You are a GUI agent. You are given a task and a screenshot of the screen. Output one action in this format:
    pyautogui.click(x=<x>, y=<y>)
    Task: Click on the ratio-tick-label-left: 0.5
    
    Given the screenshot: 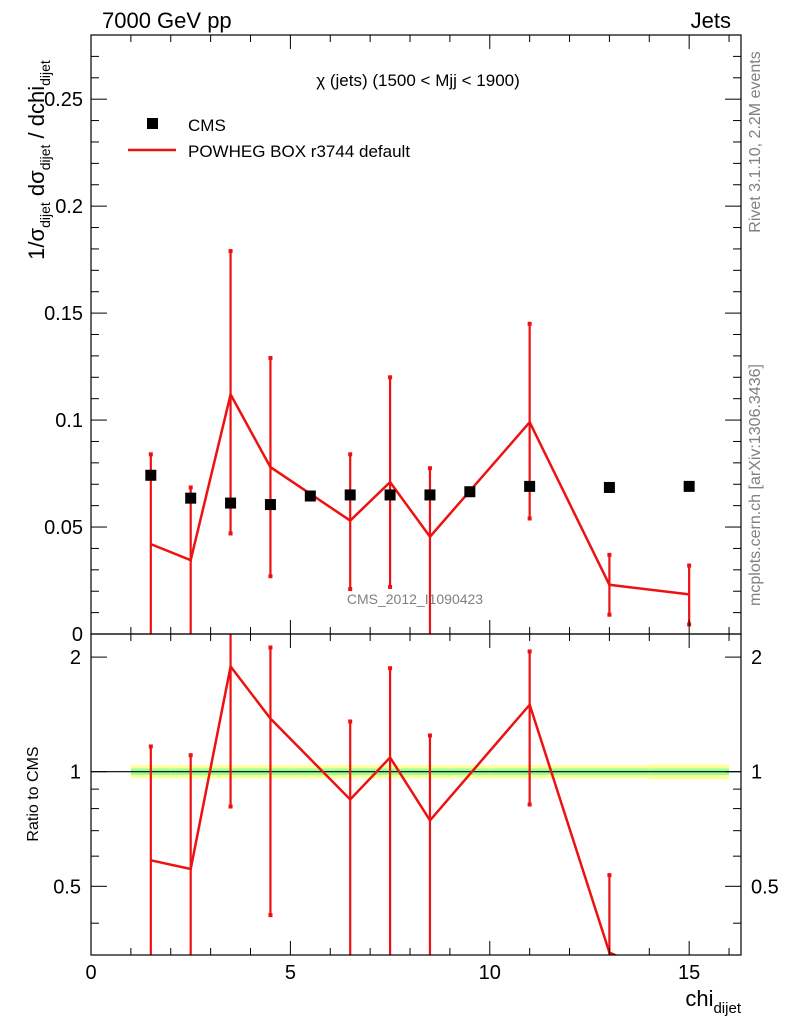 What is the action you would take?
    pyautogui.click(x=67, y=887)
    